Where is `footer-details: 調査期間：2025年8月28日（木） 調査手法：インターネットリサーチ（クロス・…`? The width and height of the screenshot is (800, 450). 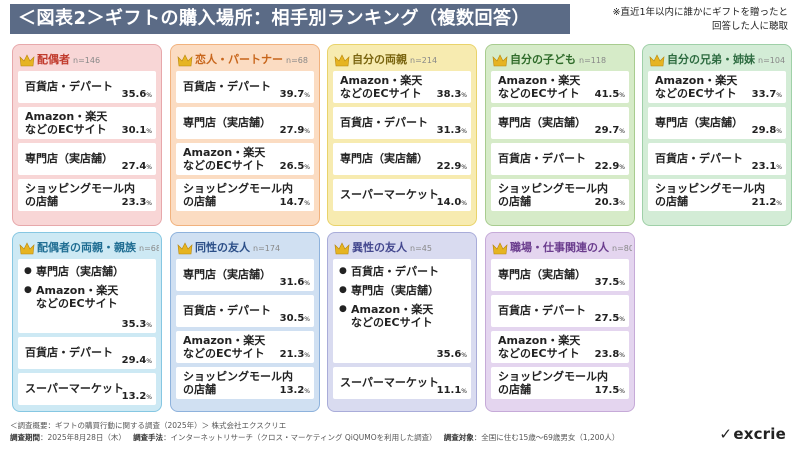
footer-details: 調査期間：2025年8月28日（木） 調査手法：インターネットリサーチ（クロス・… is located at coordinates (350, 438).